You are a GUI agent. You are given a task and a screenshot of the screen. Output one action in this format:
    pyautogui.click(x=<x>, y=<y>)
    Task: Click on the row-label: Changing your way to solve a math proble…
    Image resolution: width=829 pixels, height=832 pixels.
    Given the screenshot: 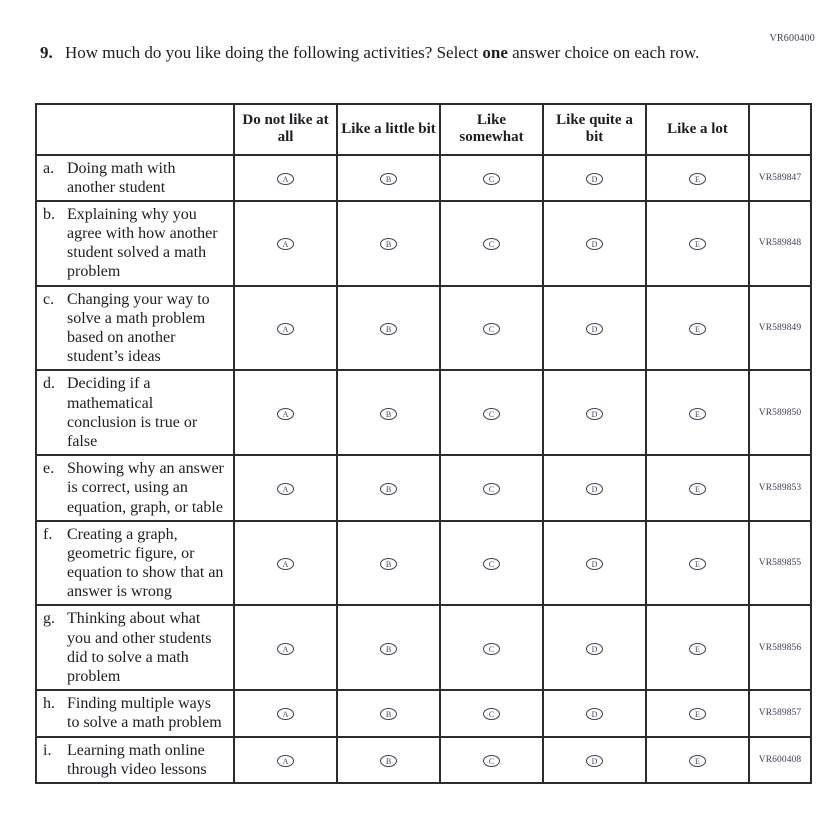 What is the action you would take?
    pyautogui.click(x=138, y=328)
    